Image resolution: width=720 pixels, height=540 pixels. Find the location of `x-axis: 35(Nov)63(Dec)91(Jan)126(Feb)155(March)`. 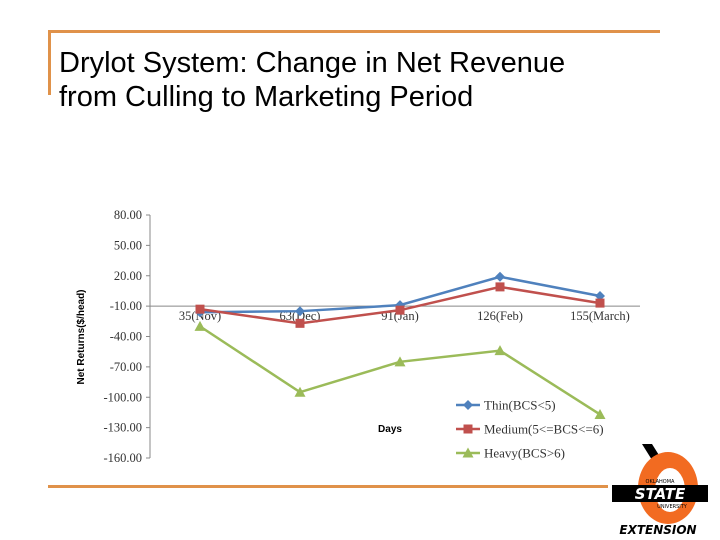

x-axis: 35(Nov)63(Dec)91(Jan)126(Feb)155(March) is located at coordinates (395, 314).